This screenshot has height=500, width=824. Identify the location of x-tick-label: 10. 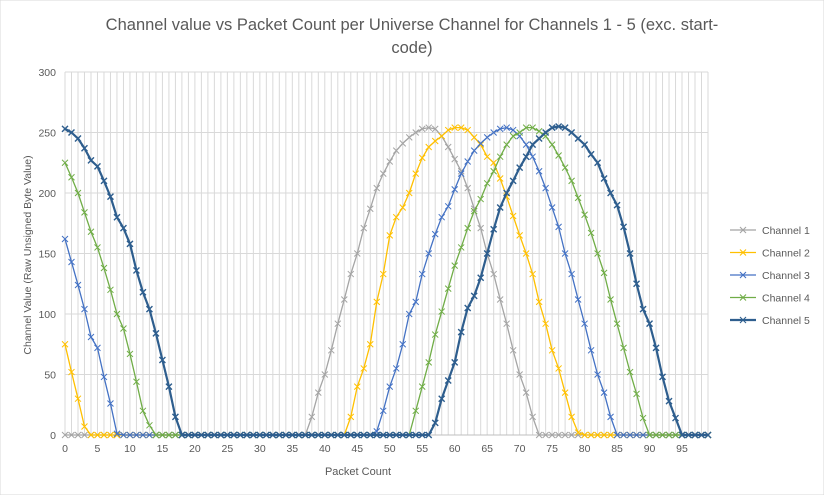
(130, 449).